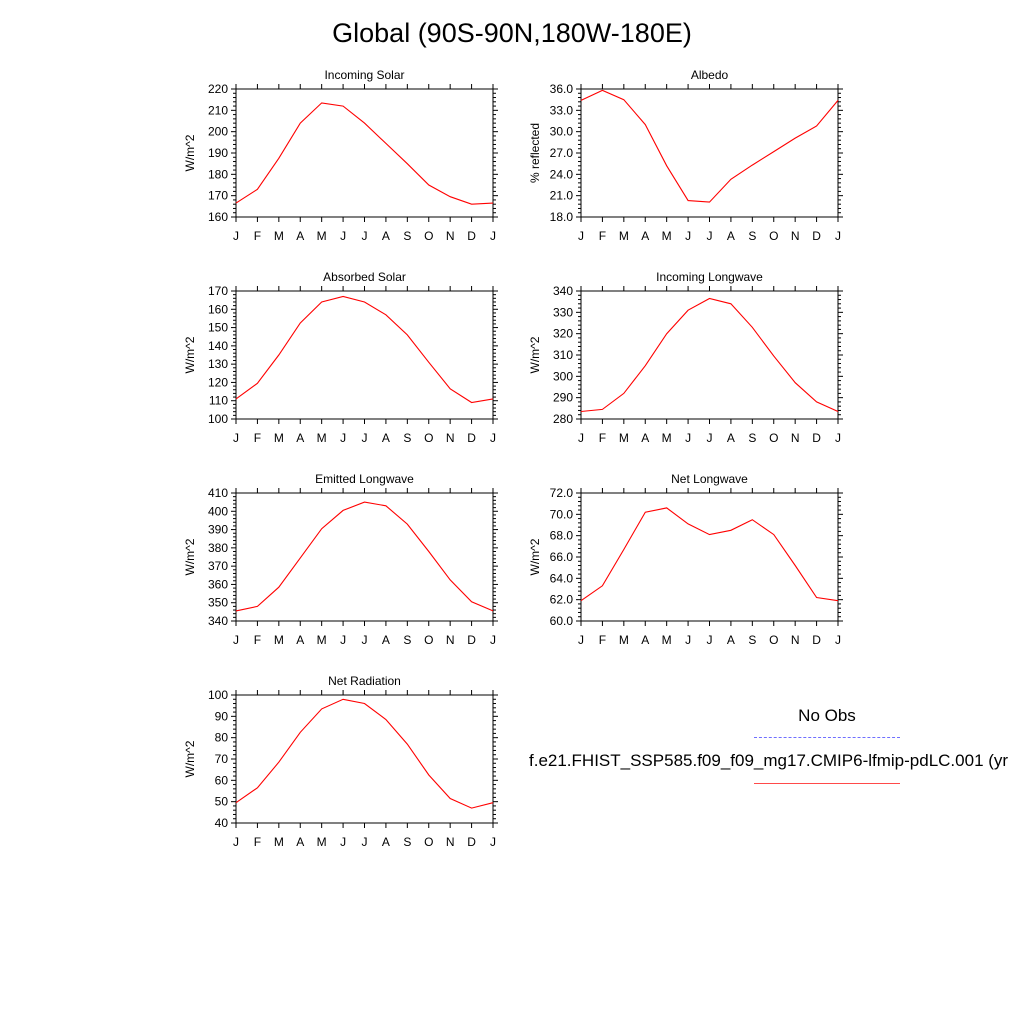  What do you see at coordinates (752, 236) in the screenshot?
I see `albedo-x-tick-label: S` at bounding box center [752, 236].